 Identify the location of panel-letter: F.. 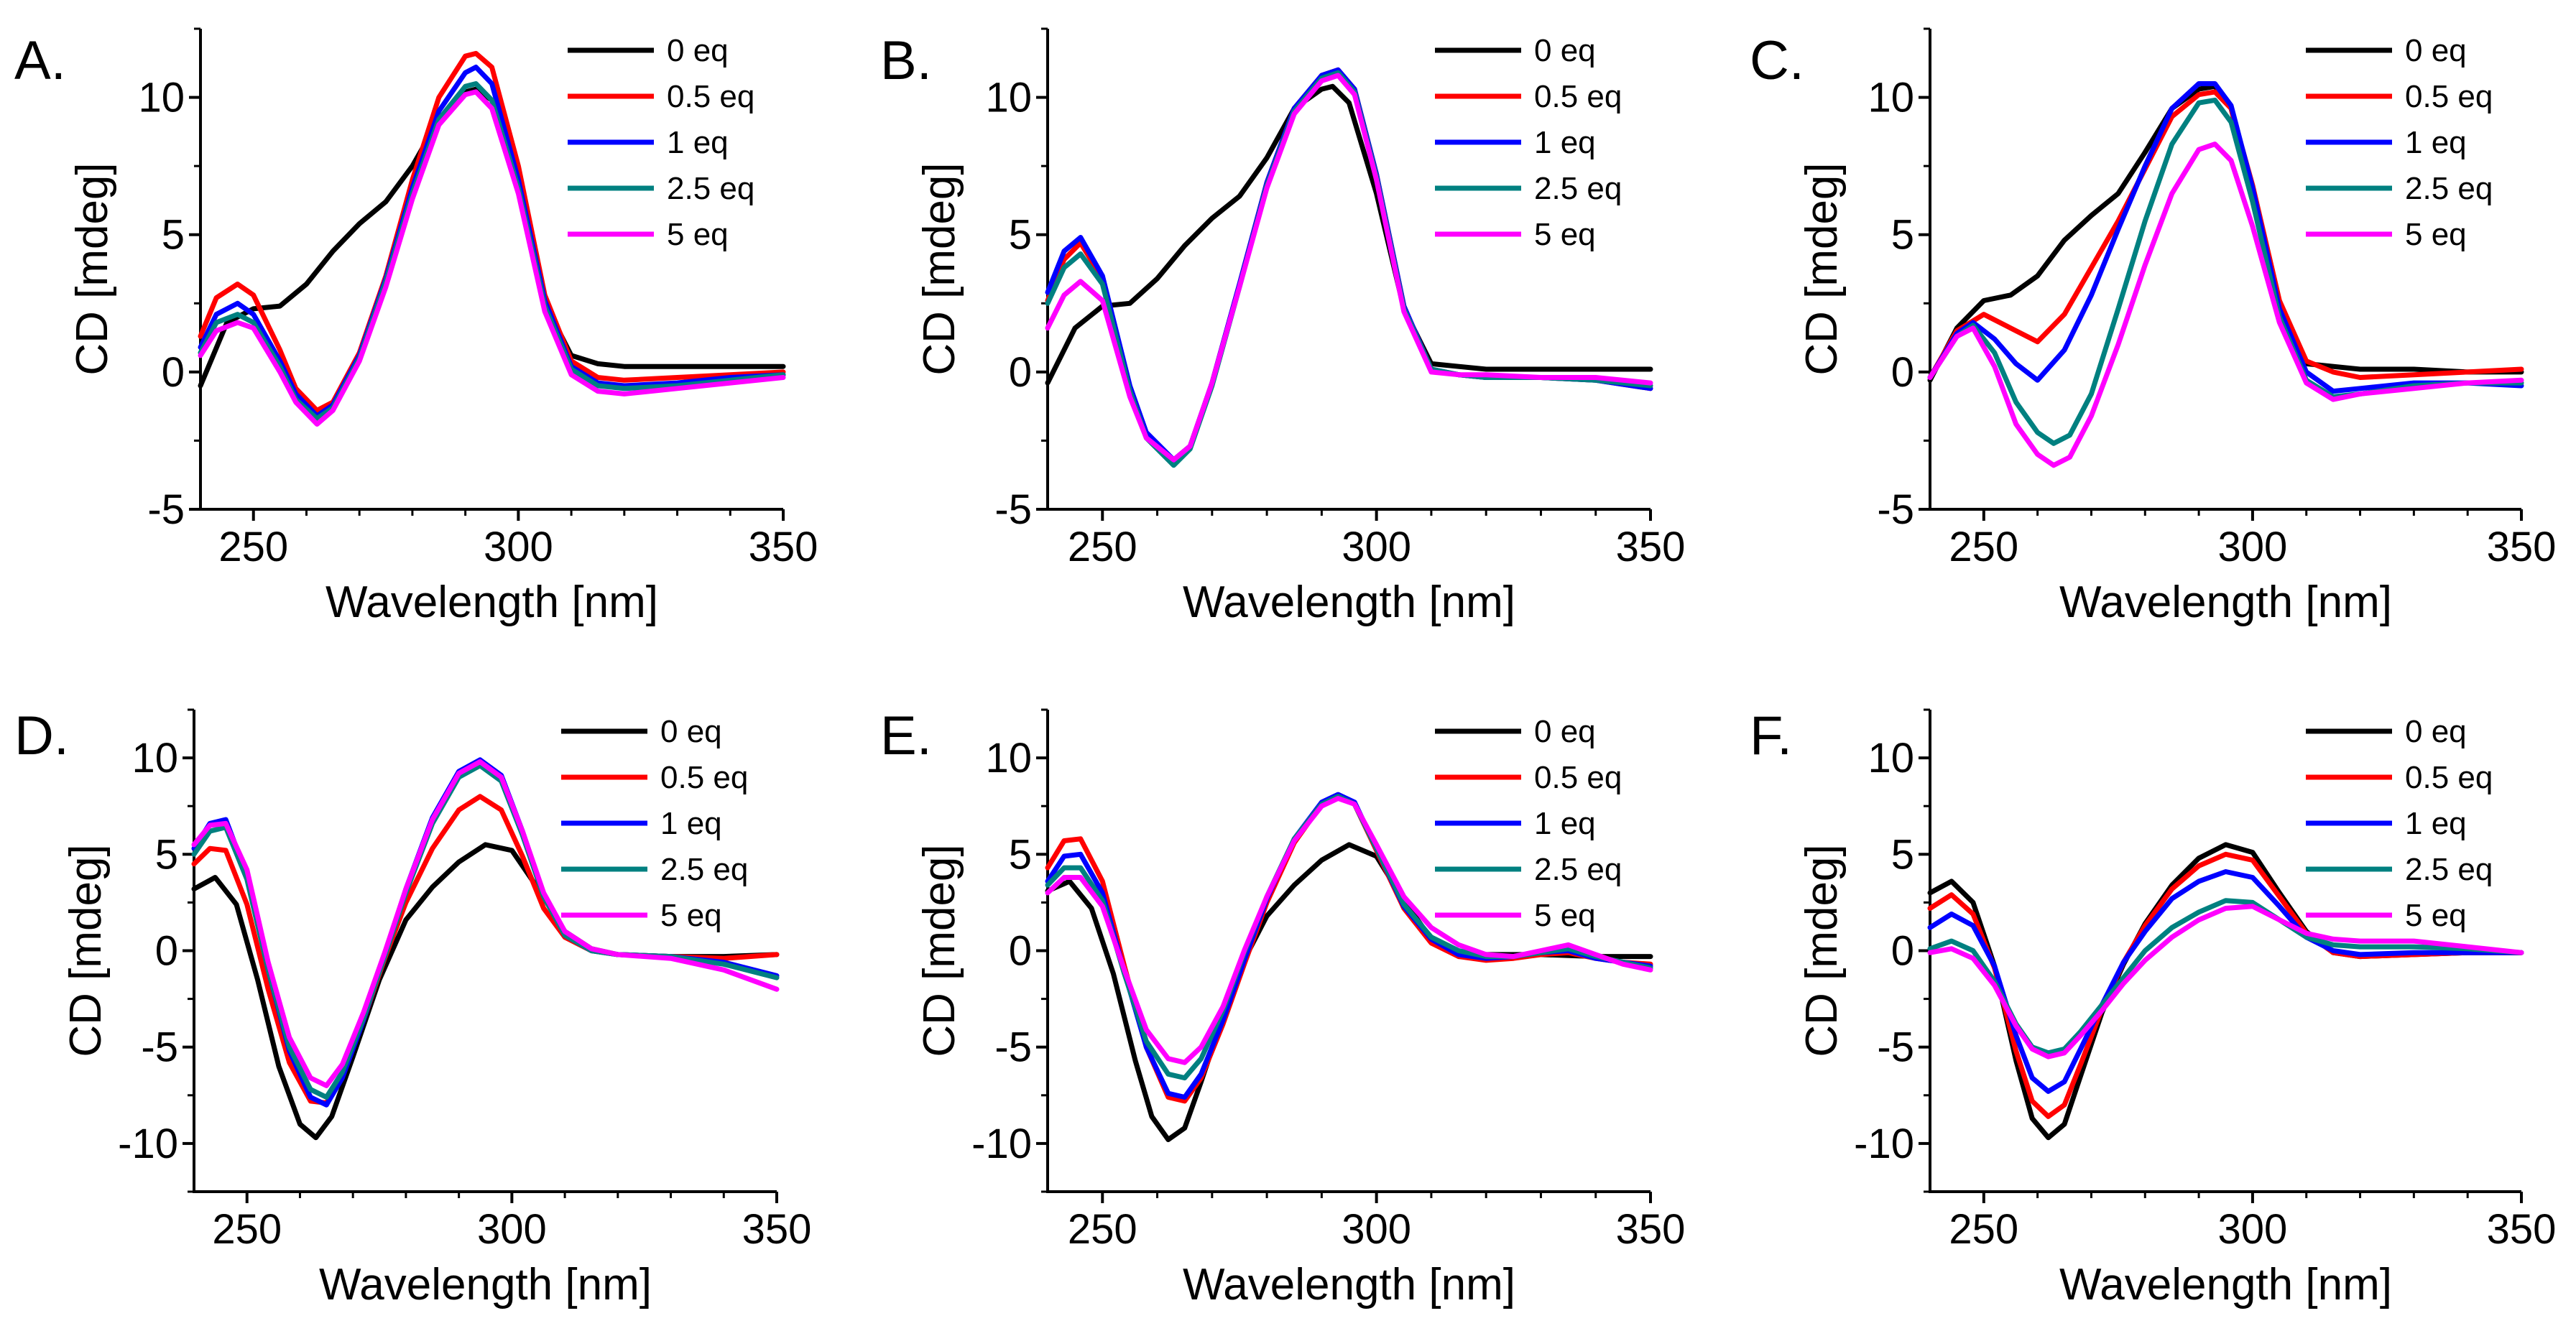
(1771, 735).